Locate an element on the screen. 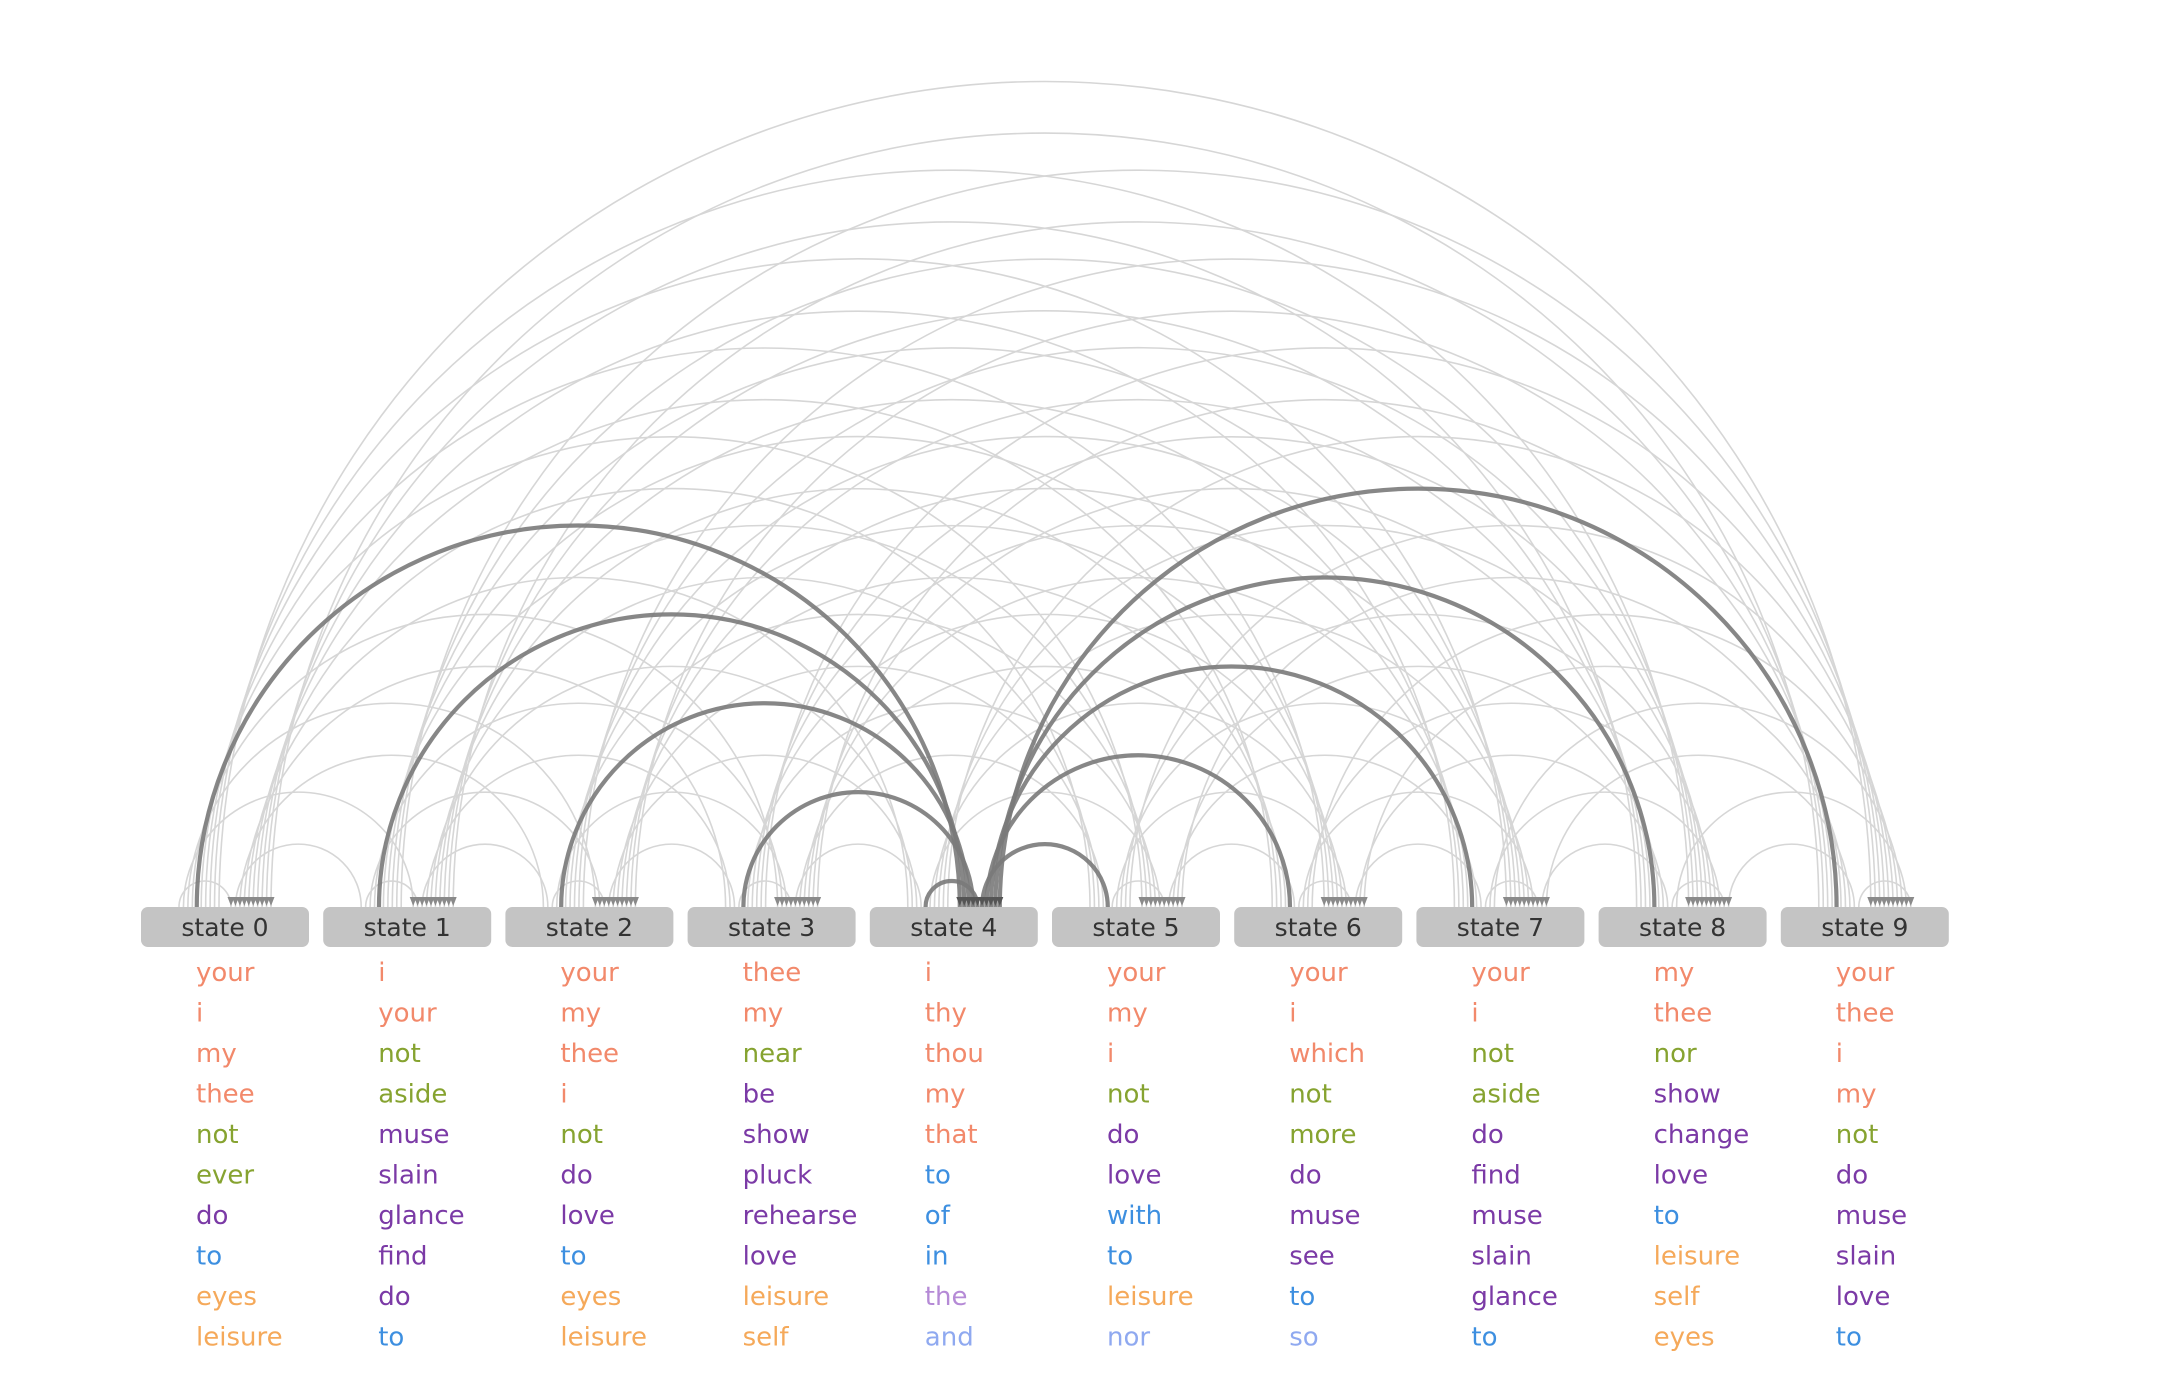 This screenshot has height=1394, width=2158. strong-transition-arc is located at coordinates (1418, 697).